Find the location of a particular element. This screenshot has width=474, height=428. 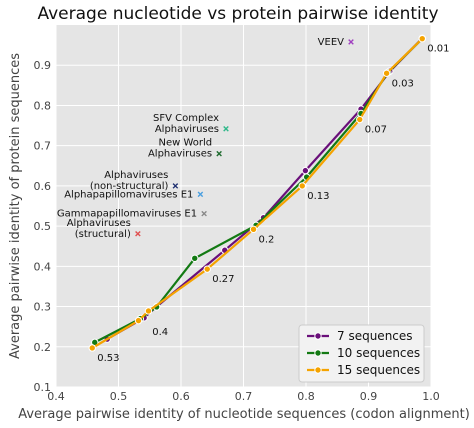

annotation-label: Alphapapillomaviruses E1 is located at coordinates (128, 194).